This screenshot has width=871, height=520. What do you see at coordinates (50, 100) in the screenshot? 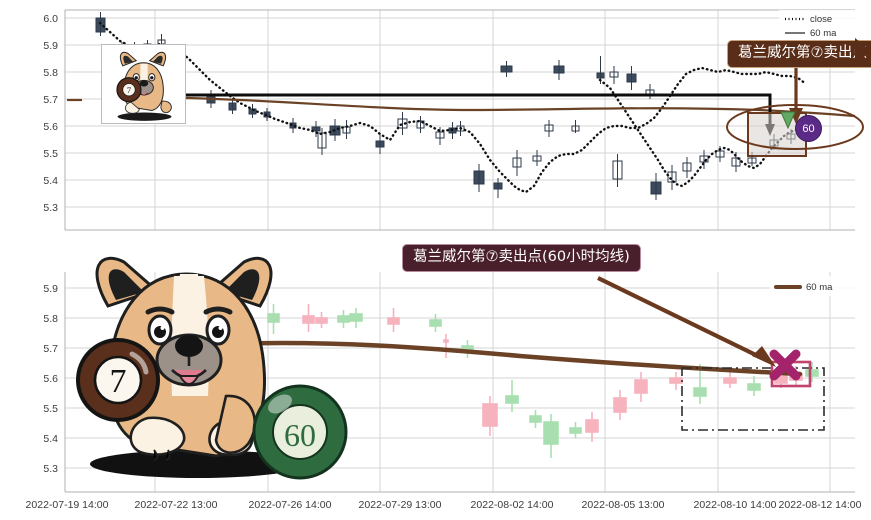
I see `top-y-tick: 5.7` at bounding box center [50, 100].